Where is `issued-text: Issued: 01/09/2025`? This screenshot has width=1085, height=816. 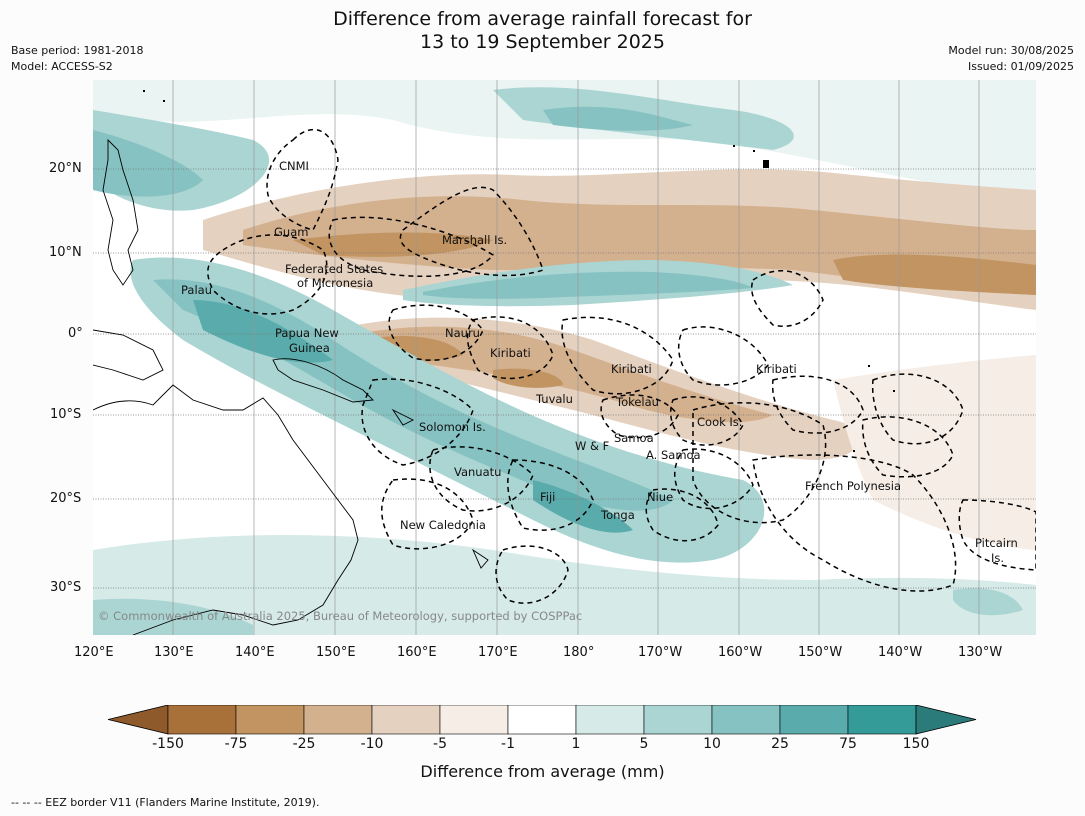
issued-text: Issued: 01/09/2025 is located at coordinates (1020, 66).